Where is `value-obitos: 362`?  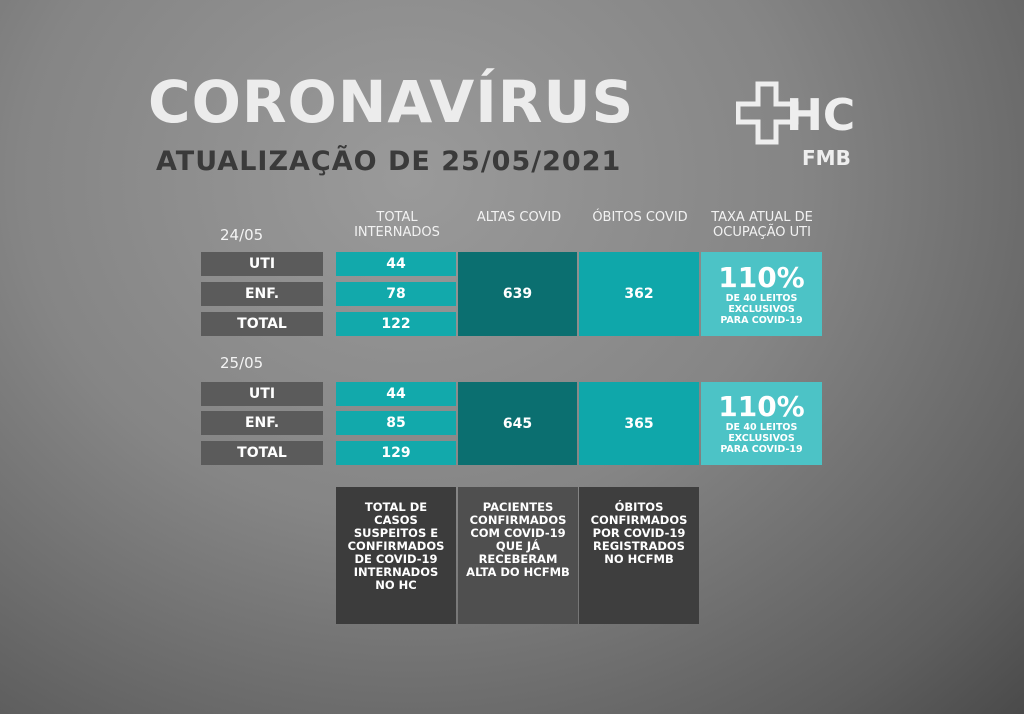
value-obitos: 362 is located at coordinates (639, 294).